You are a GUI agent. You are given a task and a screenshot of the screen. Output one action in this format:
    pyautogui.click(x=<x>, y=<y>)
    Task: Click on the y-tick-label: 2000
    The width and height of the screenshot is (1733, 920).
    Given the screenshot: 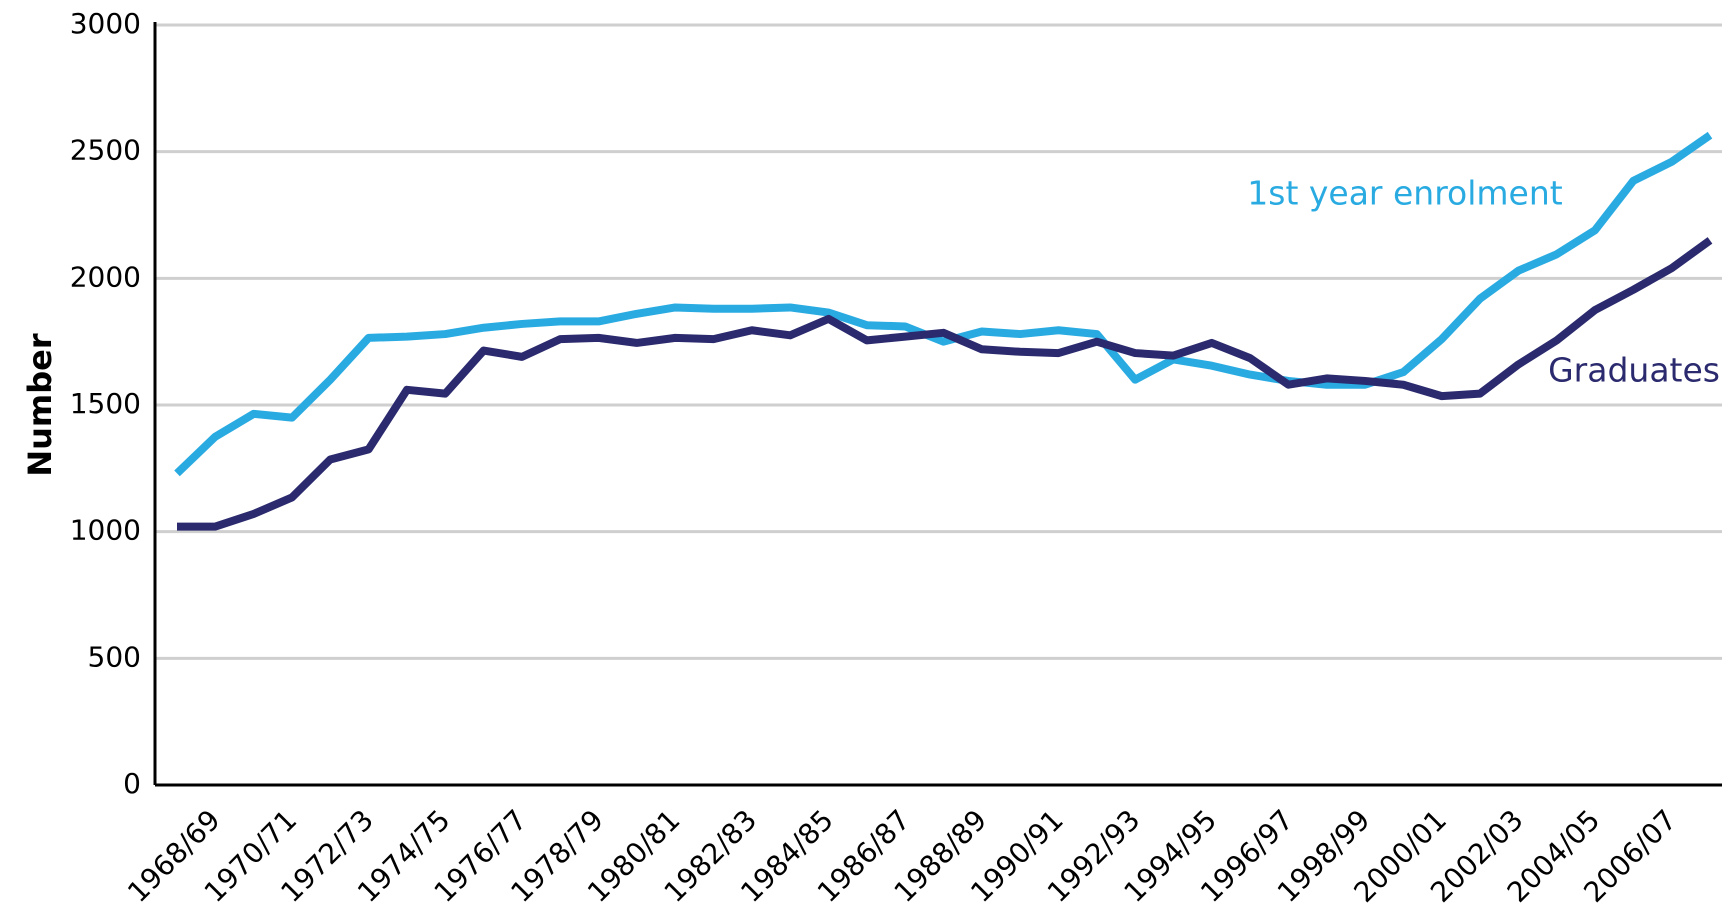 What is the action you would take?
    pyautogui.click(x=105, y=276)
    